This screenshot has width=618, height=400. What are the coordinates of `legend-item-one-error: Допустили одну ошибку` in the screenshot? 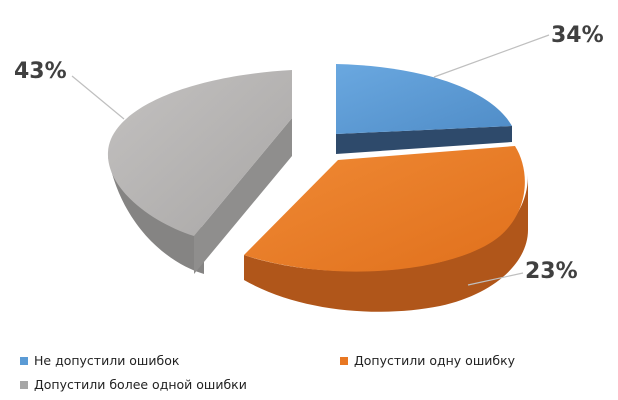 It's located at (428, 360).